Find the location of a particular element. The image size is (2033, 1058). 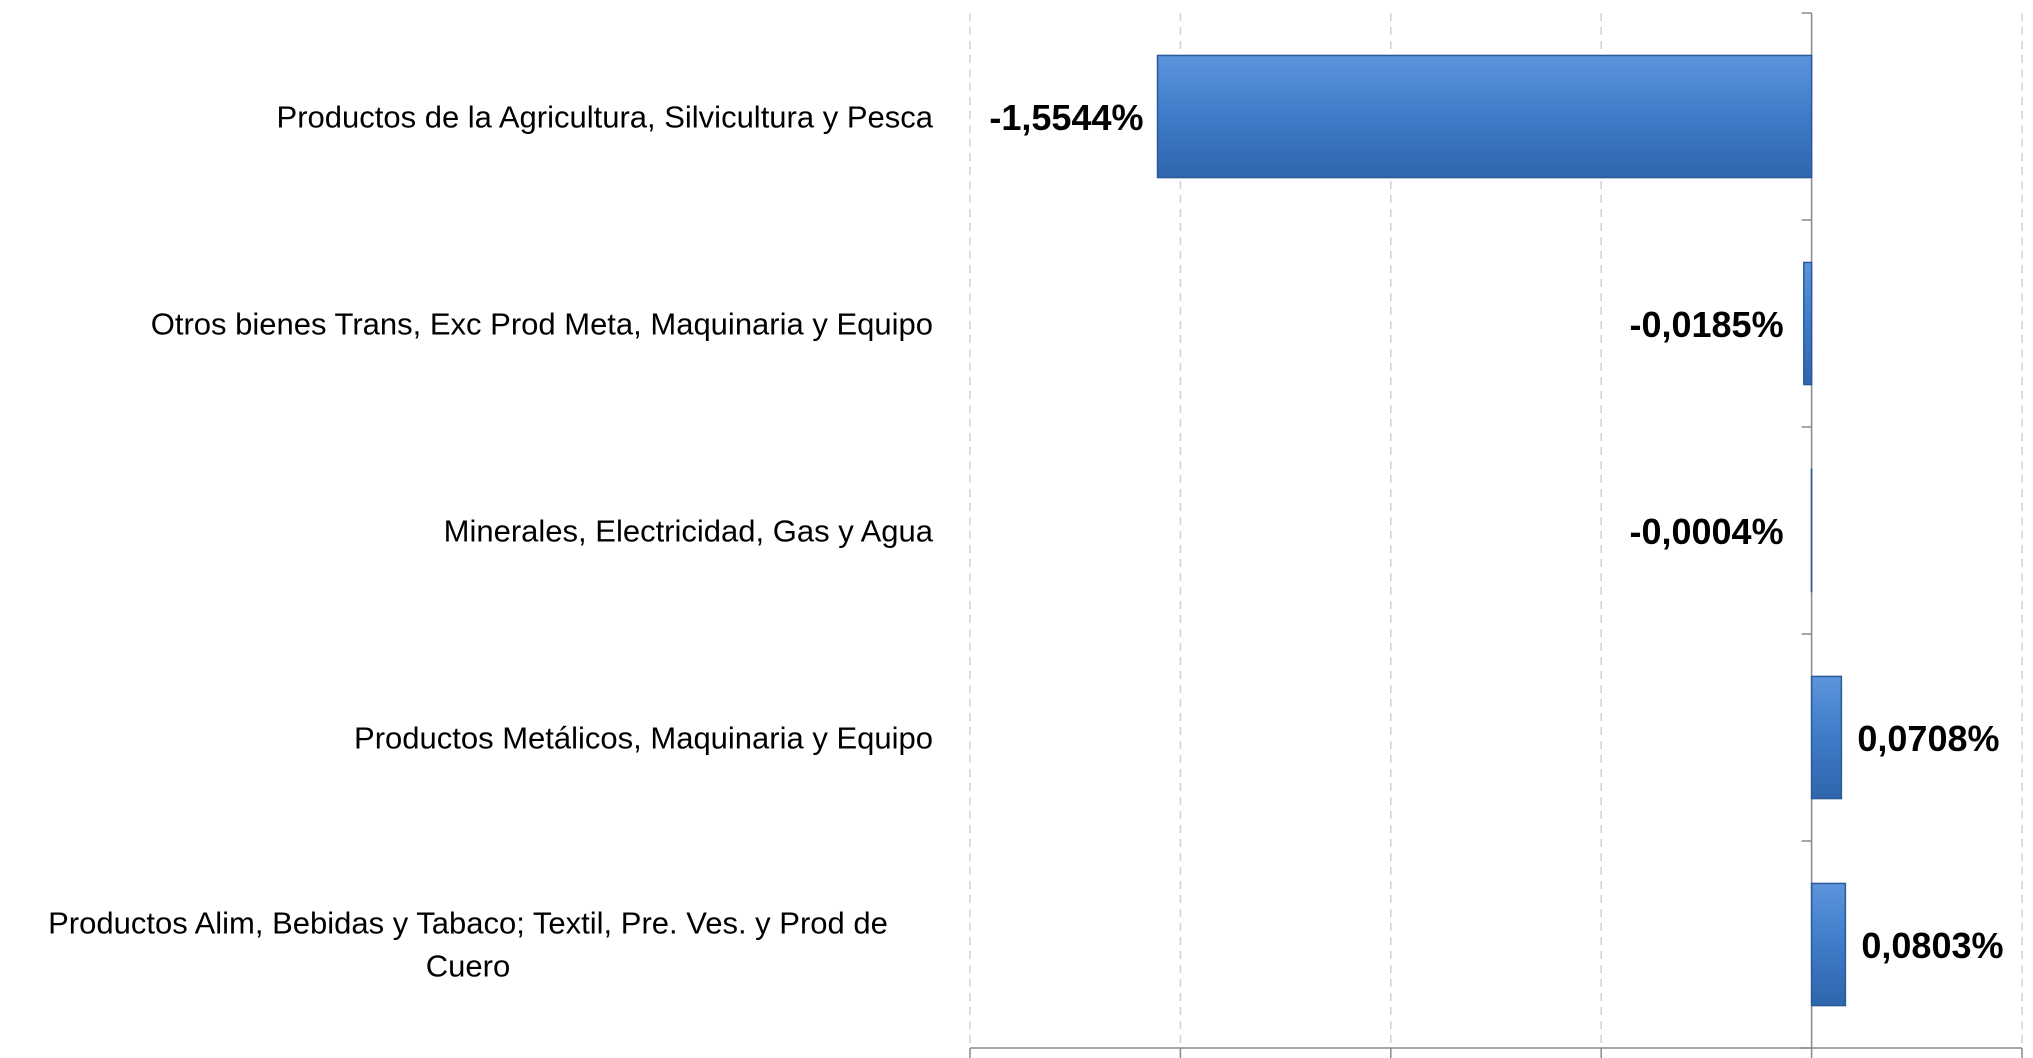

value-label: -0,0185% is located at coordinates (1706, 324).